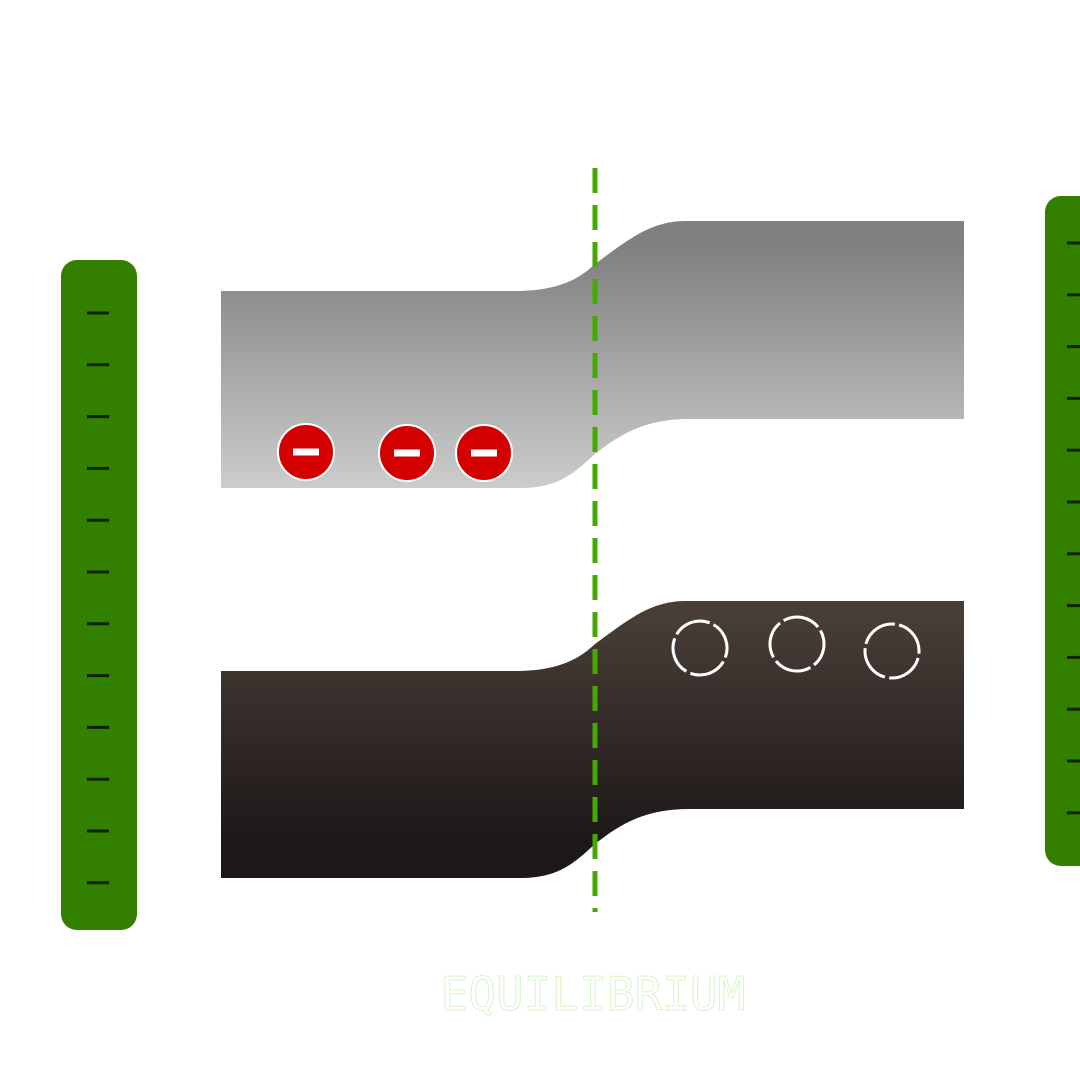 Image resolution: width=1080 pixels, height=1080 pixels. I want to click on holes, so click(796, 647).